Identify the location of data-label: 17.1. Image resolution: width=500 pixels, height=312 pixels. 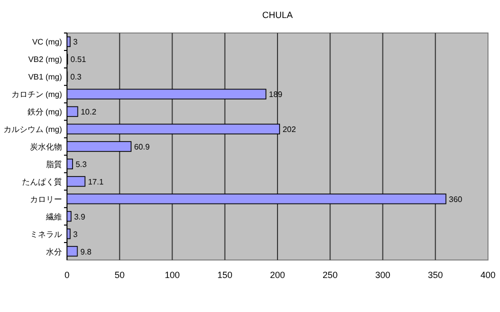
(96, 181).